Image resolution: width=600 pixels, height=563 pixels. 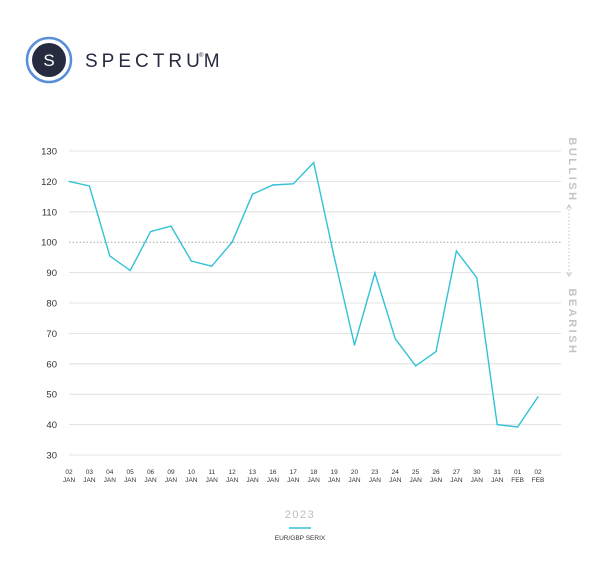 What do you see at coordinates (233, 472) in the screenshot?
I see `x-tick-day: 12` at bounding box center [233, 472].